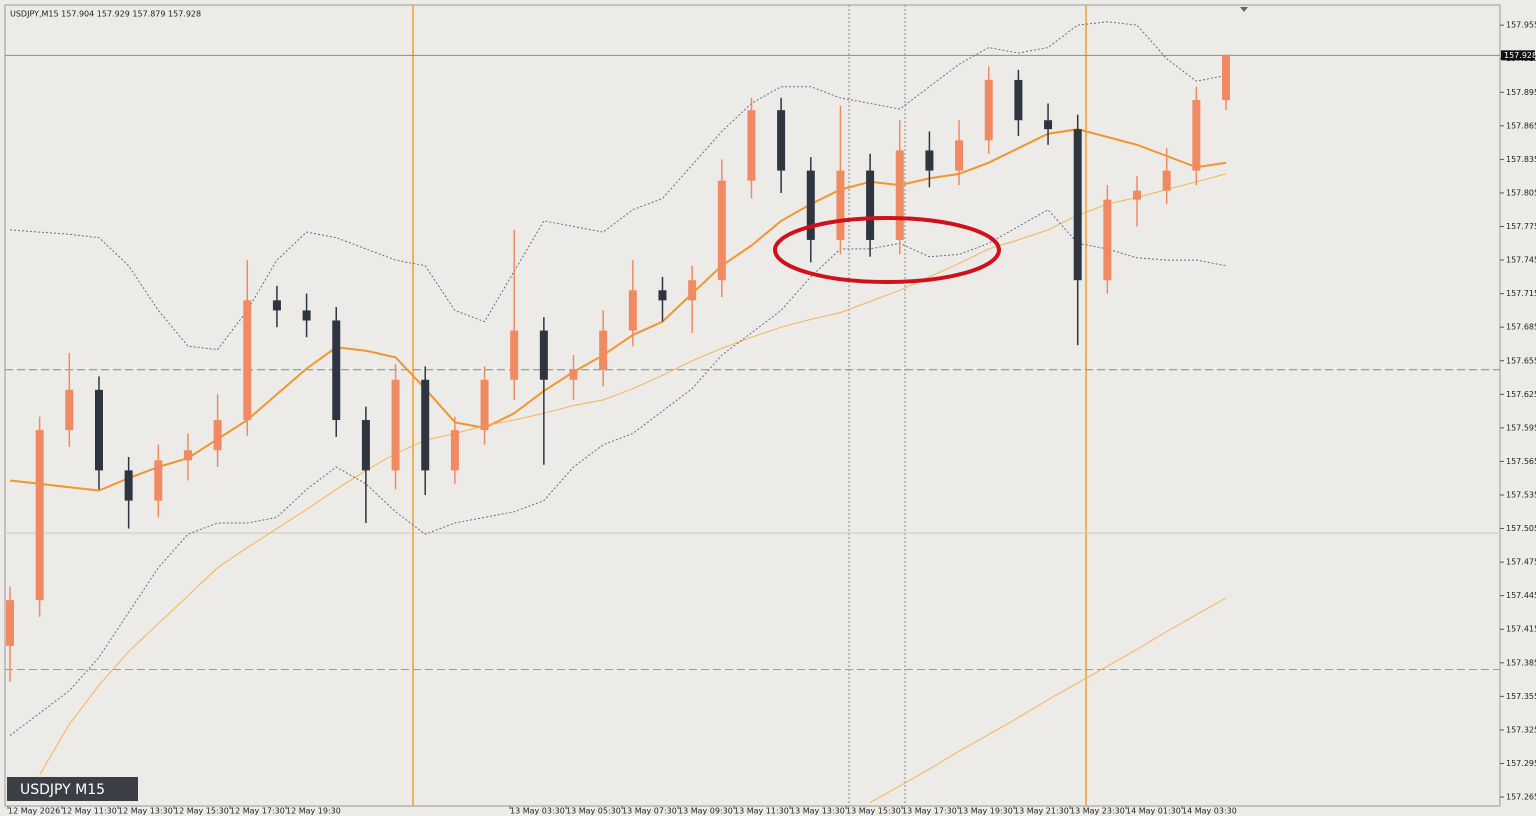  What do you see at coordinates (1521, 696) in the screenshot?
I see `y-tick-label: 157.355` at bounding box center [1521, 696].